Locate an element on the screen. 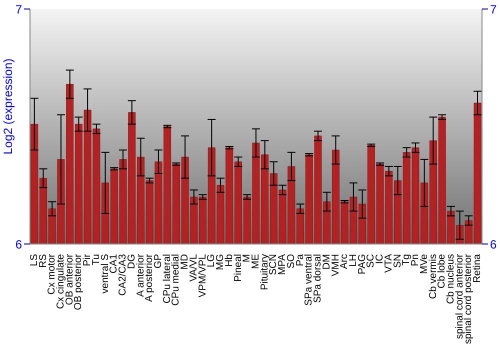  x-tick-label: DM is located at coordinates (326, 262).